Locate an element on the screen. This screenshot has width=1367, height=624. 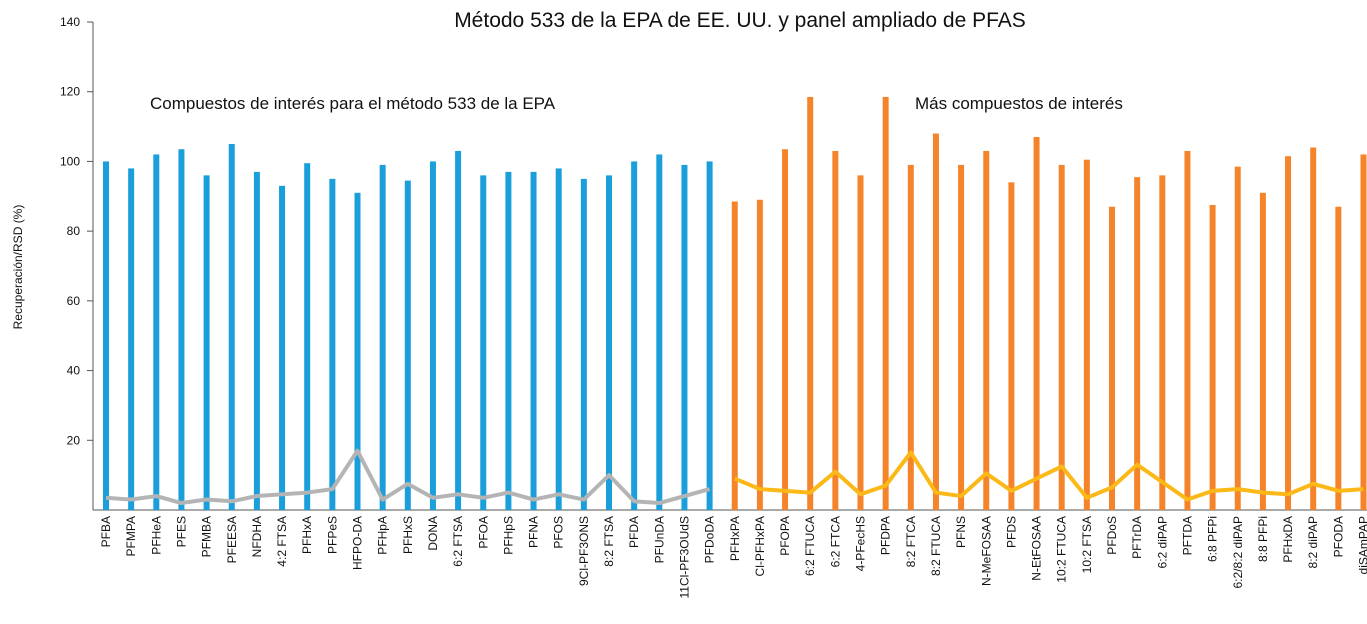
x-tick-label: PFODA is located at coordinates (1338, 536).